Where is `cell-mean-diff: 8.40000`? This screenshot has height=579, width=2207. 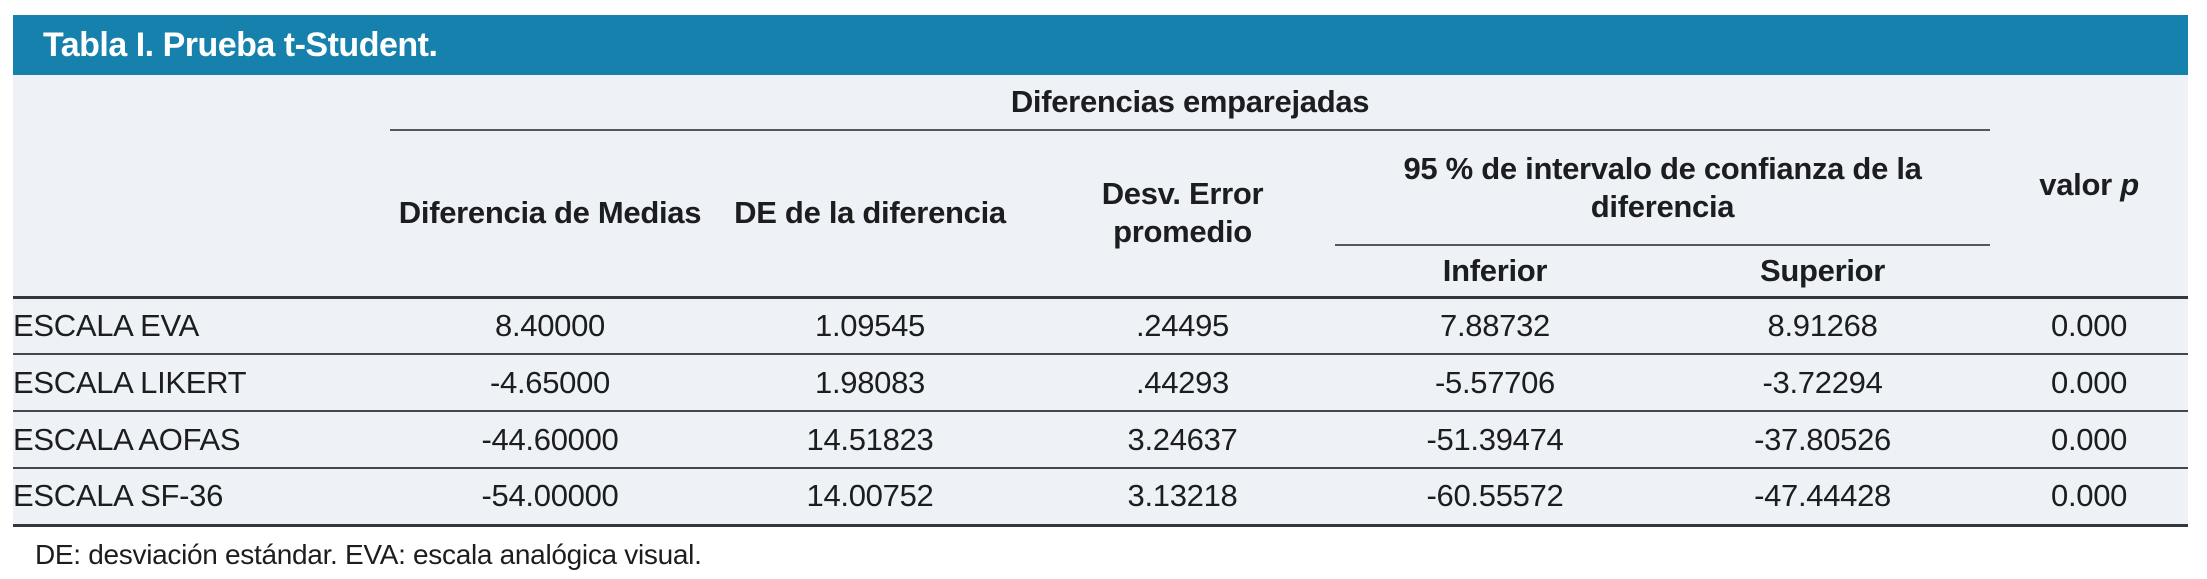 cell-mean-diff: 8.40000 is located at coordinates (550, 324).